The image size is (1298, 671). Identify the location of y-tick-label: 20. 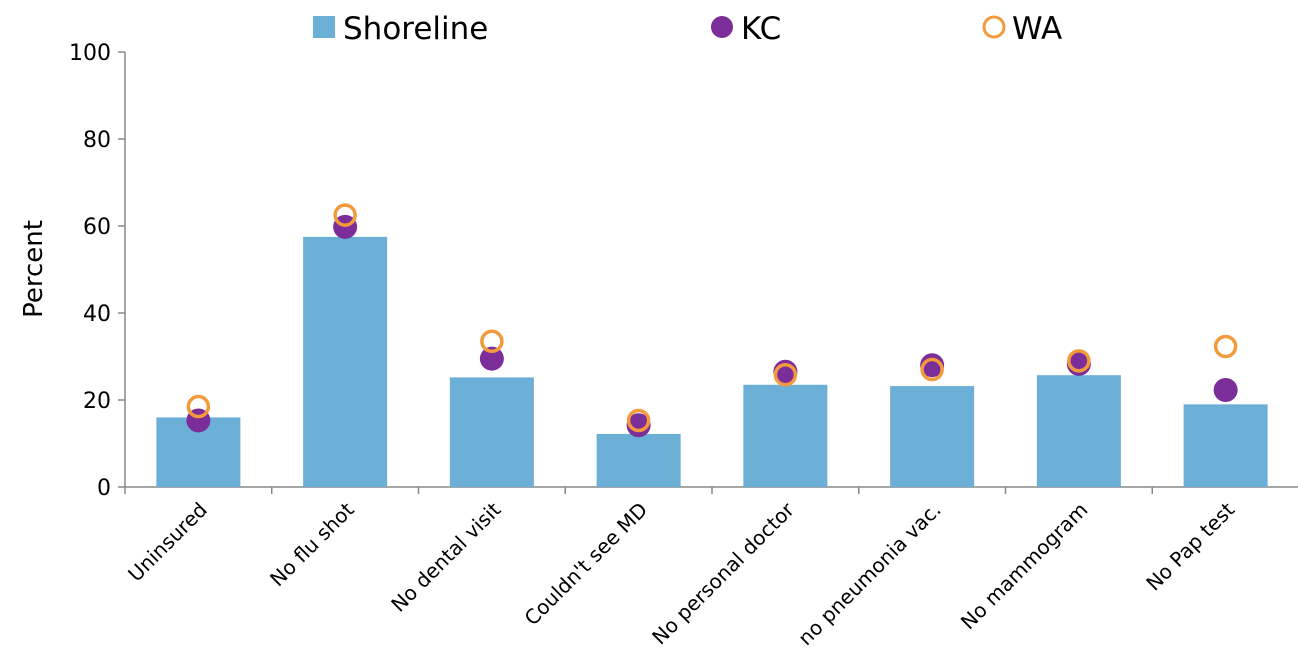
(97, 401).